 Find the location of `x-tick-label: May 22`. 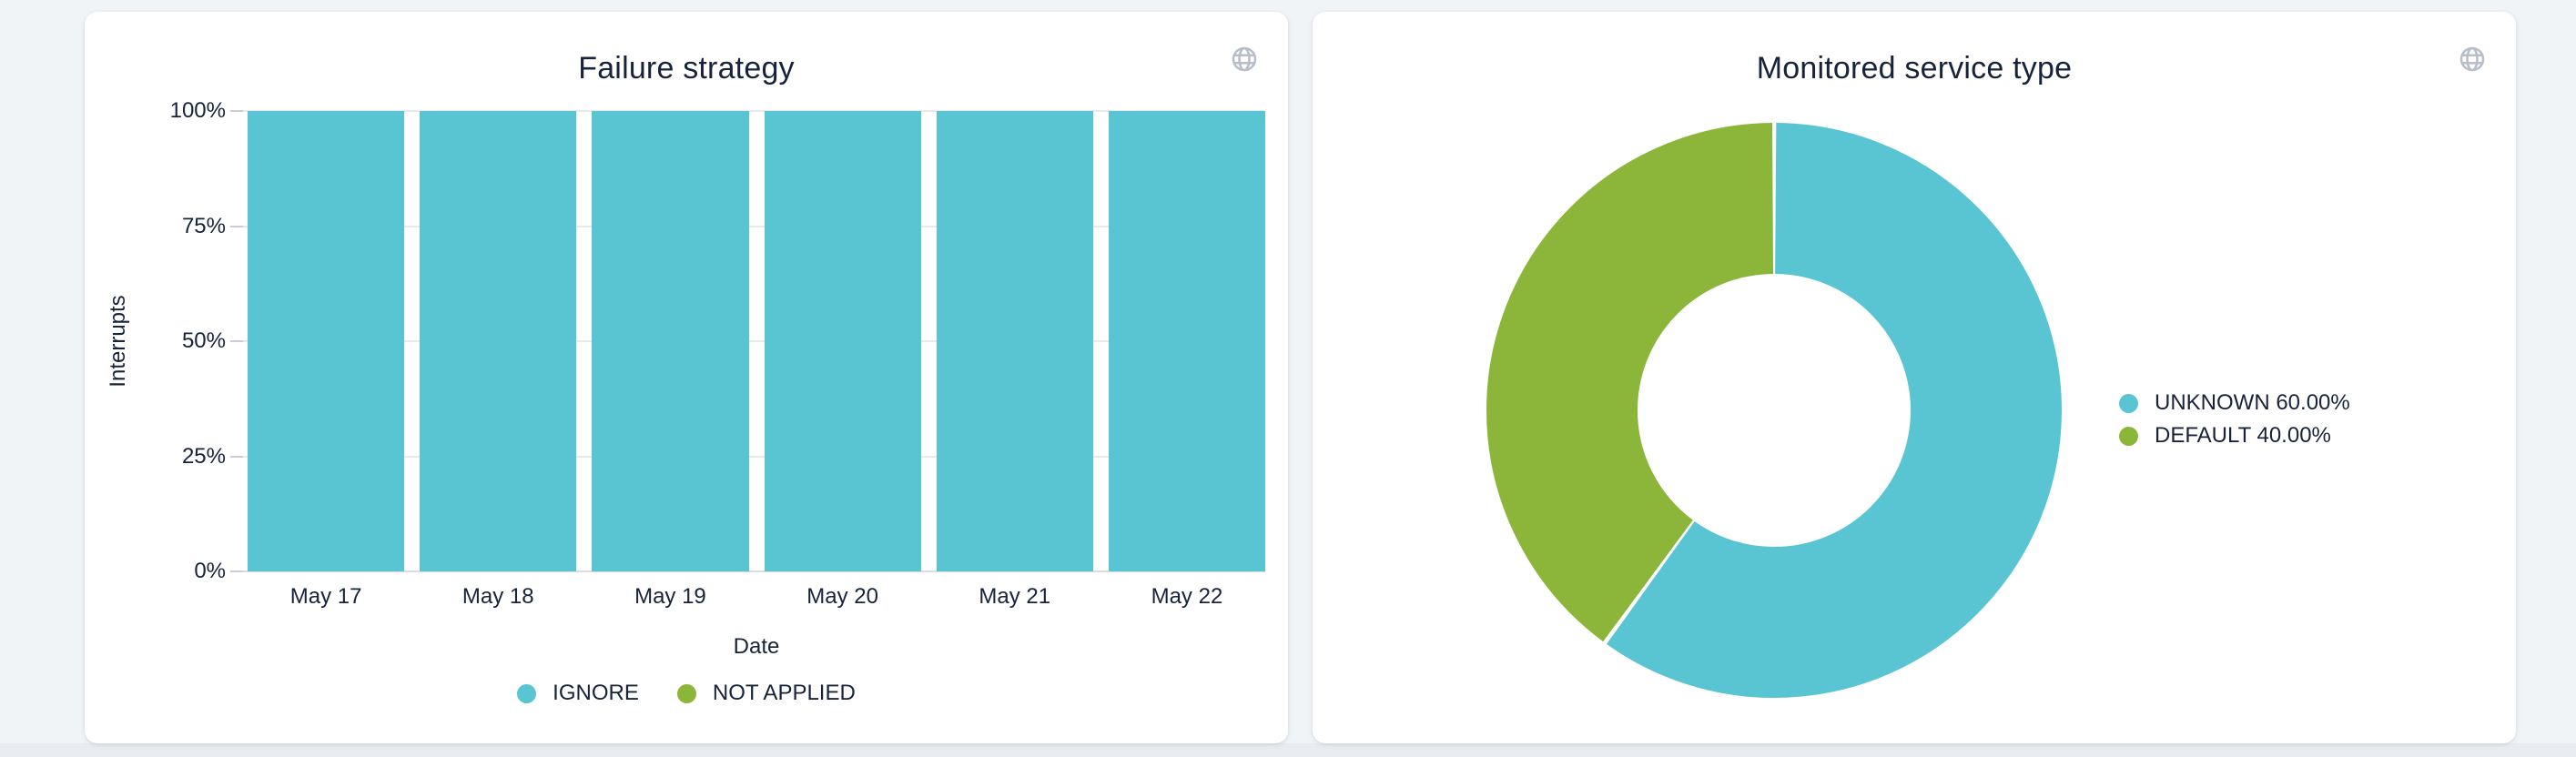

x-tick-label: May 22 is located at coordinates (1187, 596).